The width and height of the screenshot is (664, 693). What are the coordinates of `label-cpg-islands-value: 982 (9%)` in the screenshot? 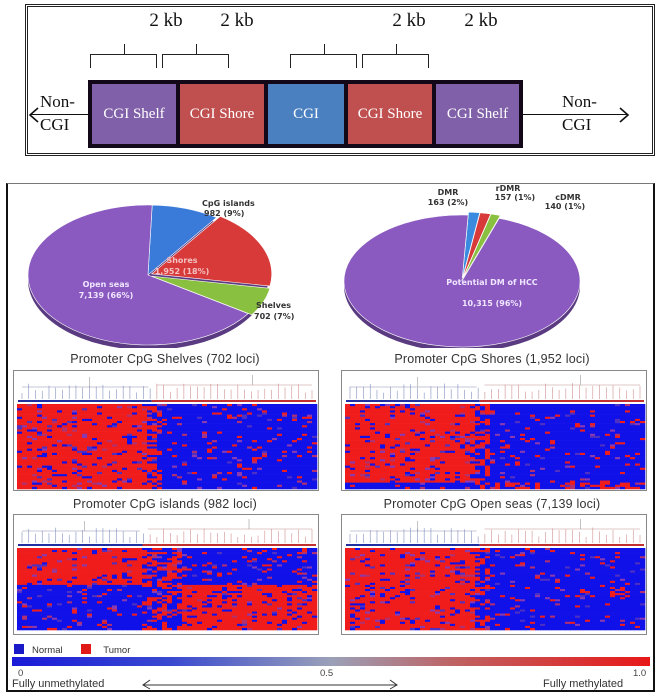 It's located at (224, 213).